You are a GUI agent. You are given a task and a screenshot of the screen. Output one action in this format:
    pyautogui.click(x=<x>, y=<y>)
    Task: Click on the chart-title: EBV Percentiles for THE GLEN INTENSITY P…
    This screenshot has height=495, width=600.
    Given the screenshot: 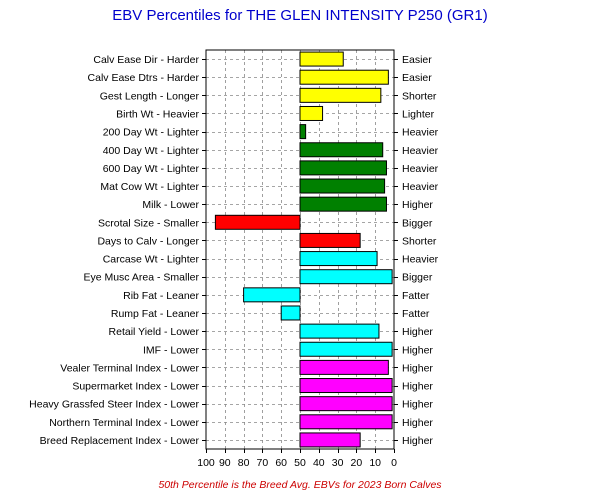 What is the action you would take?
    pyautogui.click(x=299, y=15)
    